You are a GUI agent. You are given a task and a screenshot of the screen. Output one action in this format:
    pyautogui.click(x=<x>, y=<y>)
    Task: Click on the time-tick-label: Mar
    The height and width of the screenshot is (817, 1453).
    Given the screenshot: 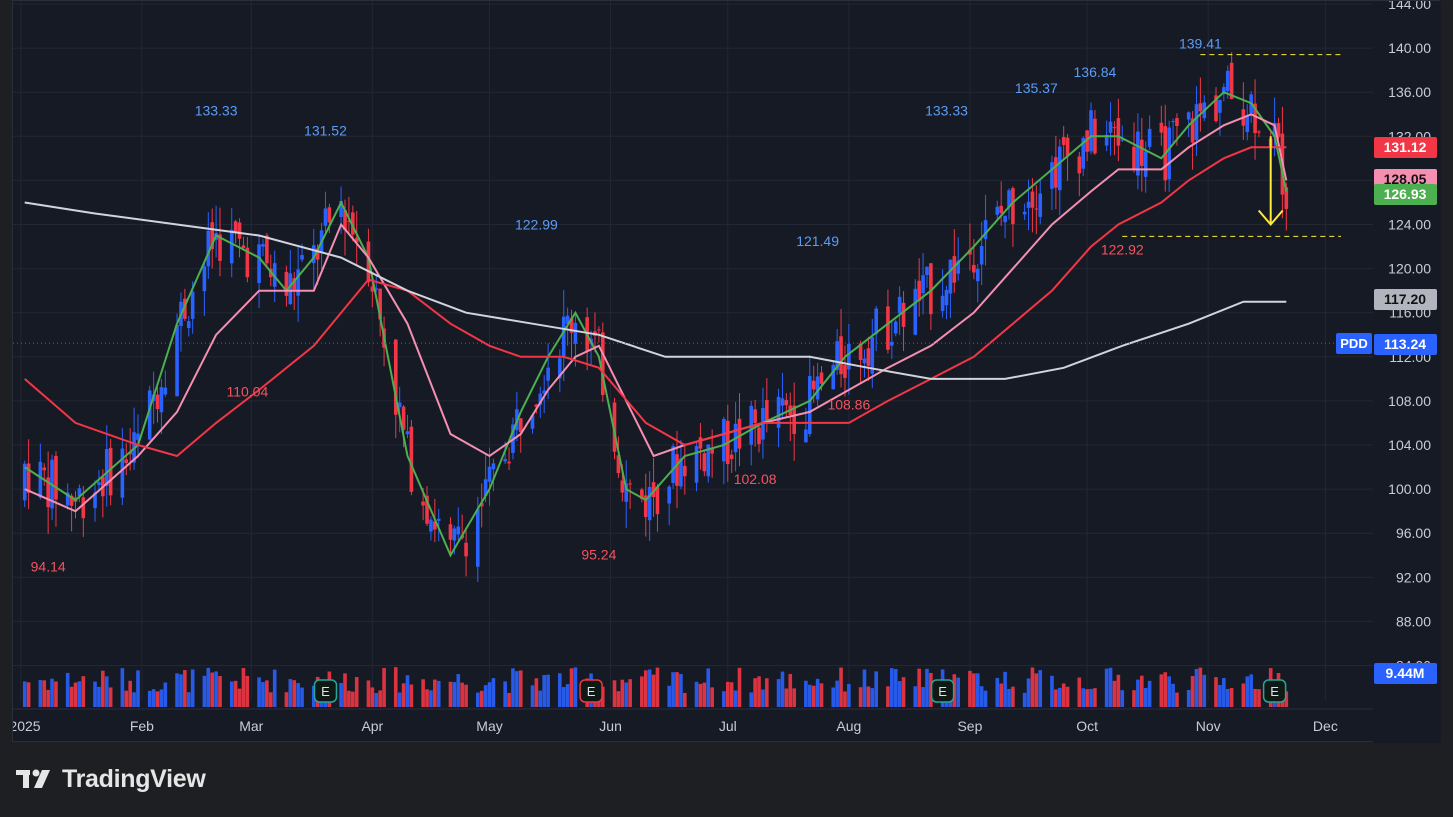 What is the action you would take?
    pyautogui.click(x=251, y=726)
    